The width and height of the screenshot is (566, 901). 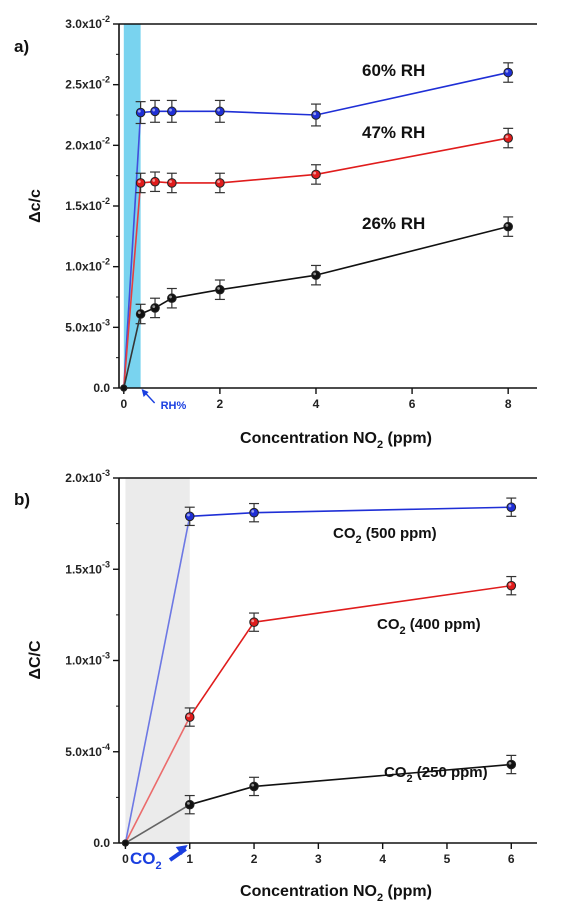 I want to click on y-tick-base: 5.0x10, so click(x=83, y=327).